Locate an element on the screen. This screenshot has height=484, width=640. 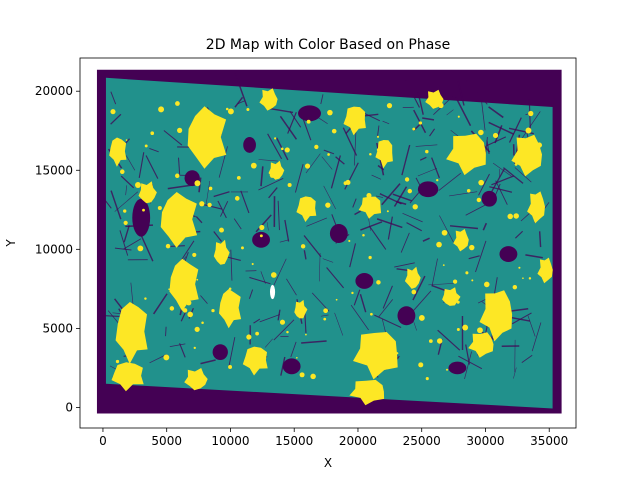
x-tick-label: 30000 is located at coordinates (485, 441).